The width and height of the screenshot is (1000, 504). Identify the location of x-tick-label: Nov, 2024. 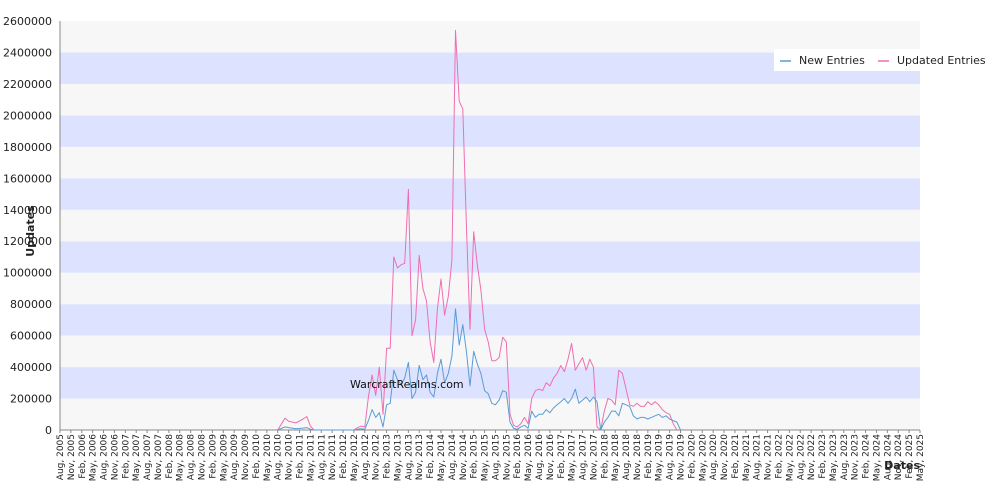
(899, 457).